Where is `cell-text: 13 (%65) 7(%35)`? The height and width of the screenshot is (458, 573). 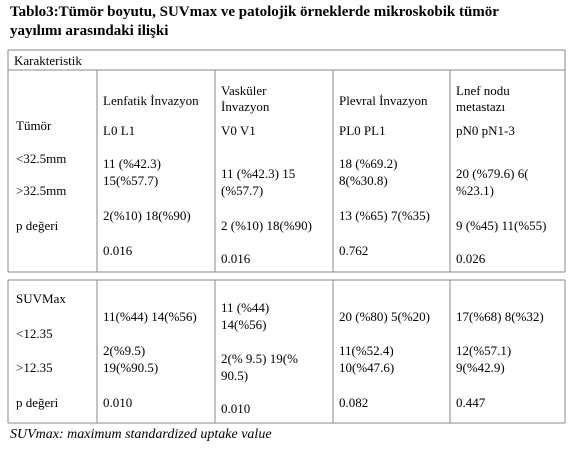 cell-text: 13 (%65) 7(%35) is located at coordinates (384, 215).